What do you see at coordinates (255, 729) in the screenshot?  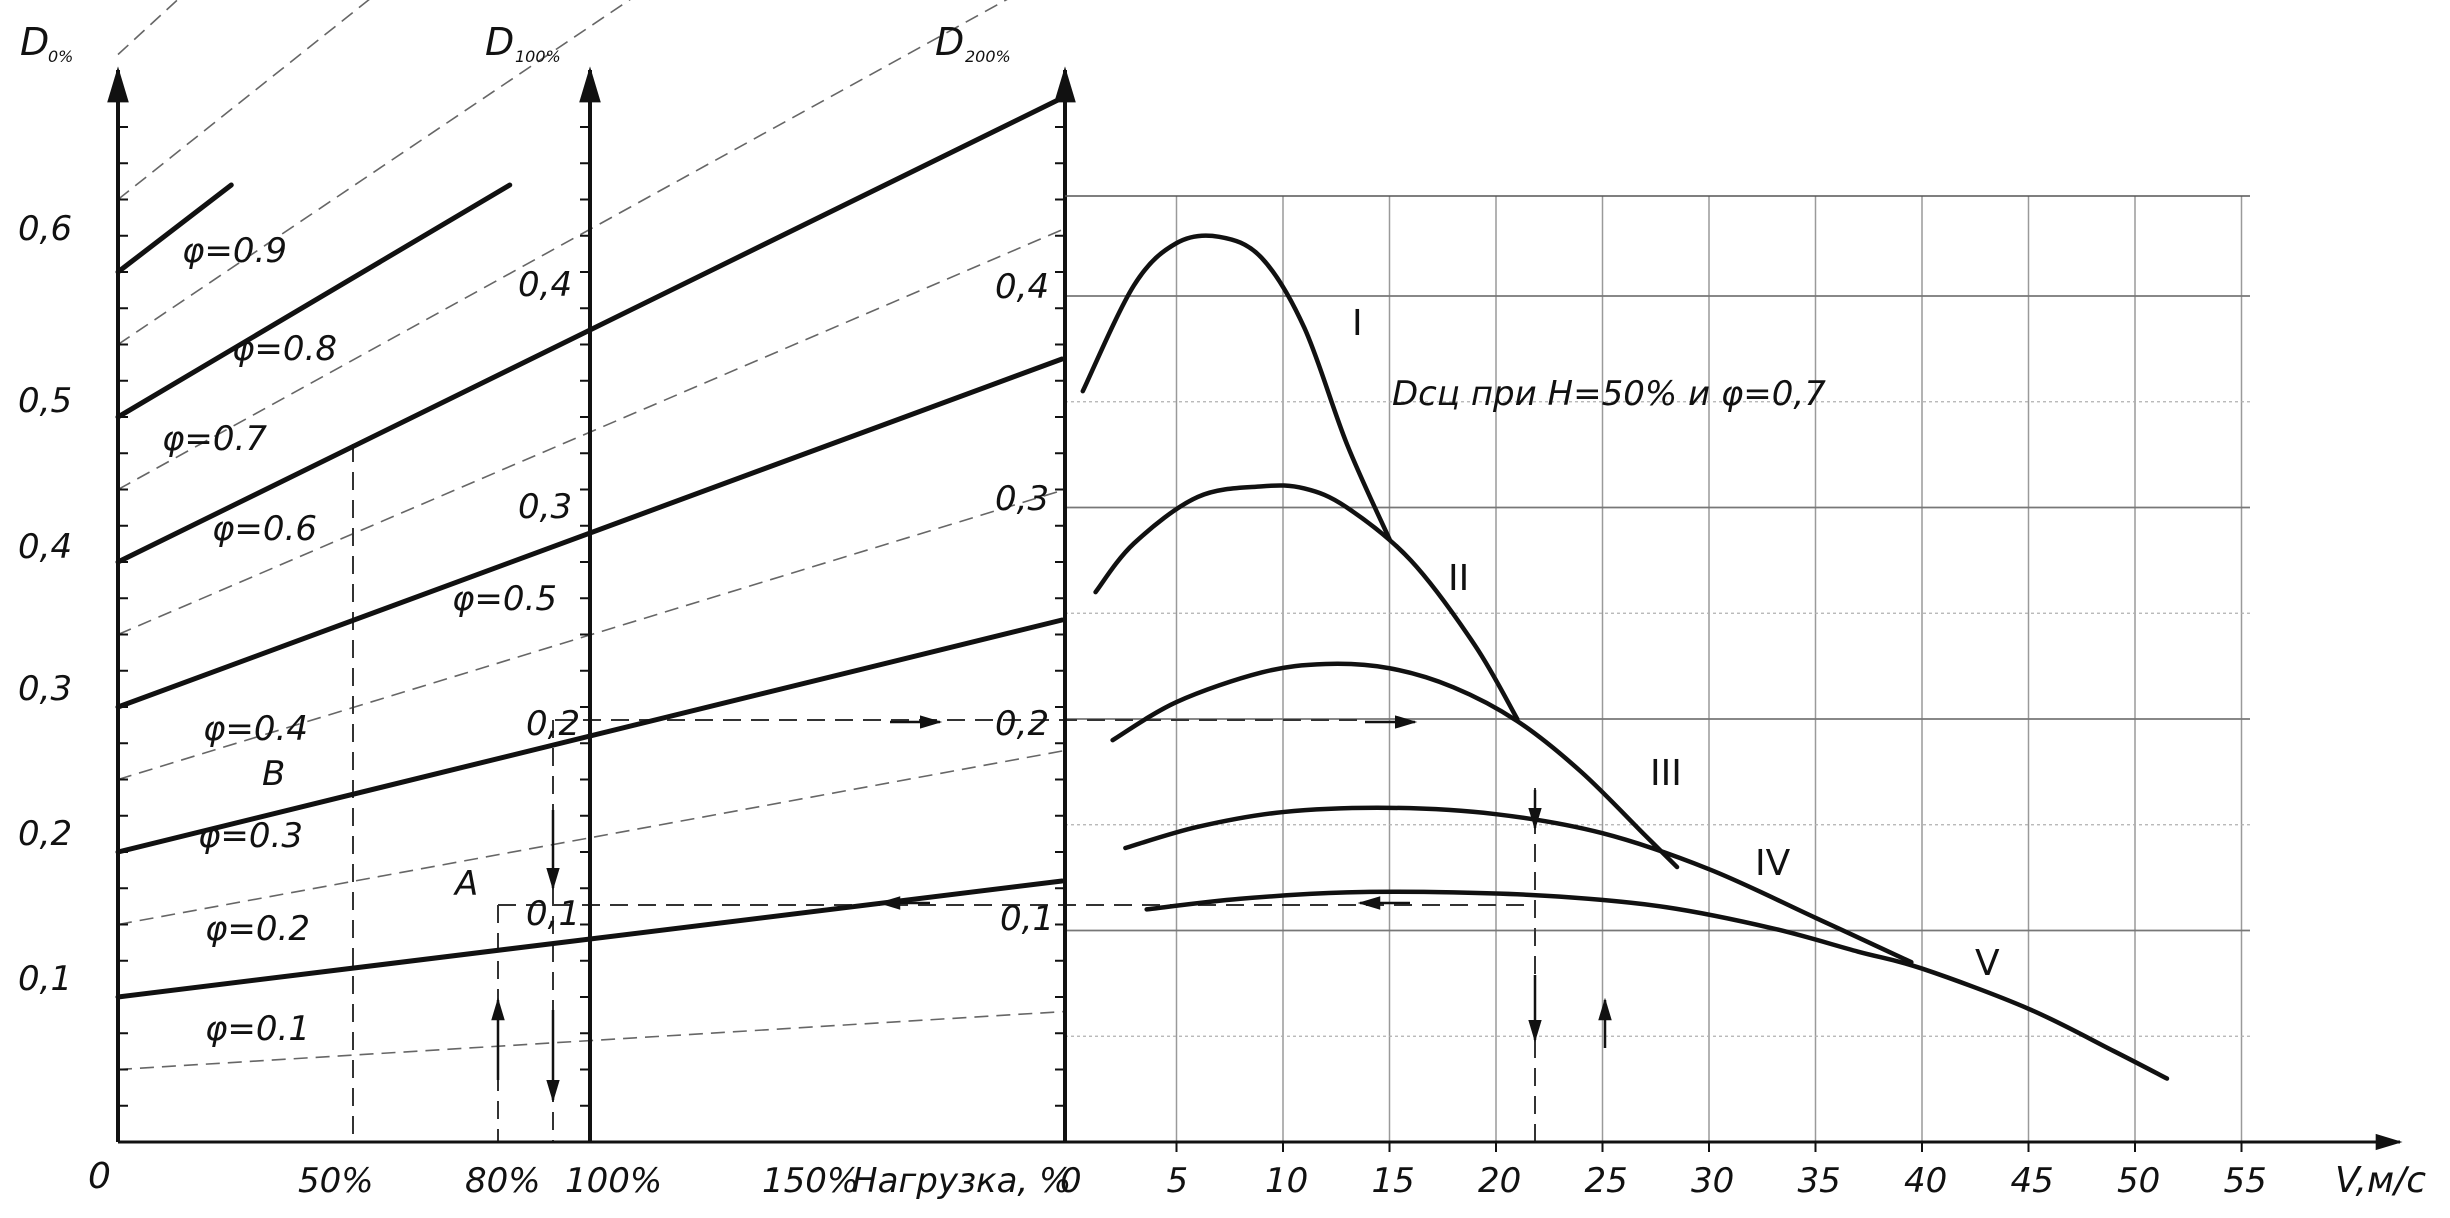 I see `phi-label: φ=0.4` at bounding box center [255, 729].